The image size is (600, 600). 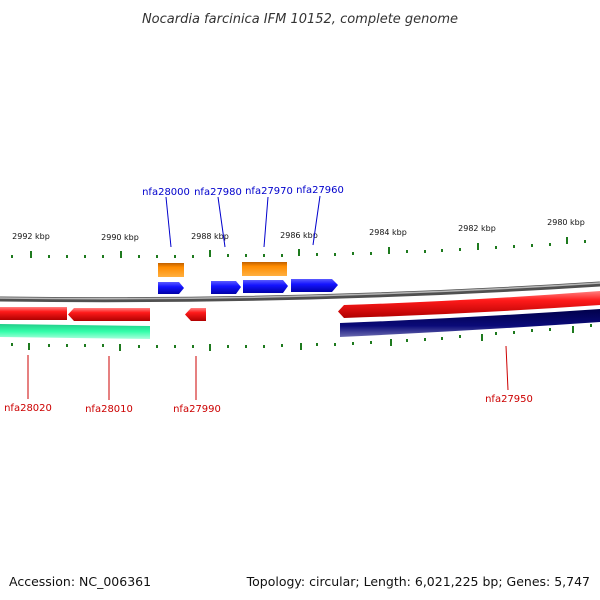 I want to click on forward-label-lines, so click(x=243, y=221).